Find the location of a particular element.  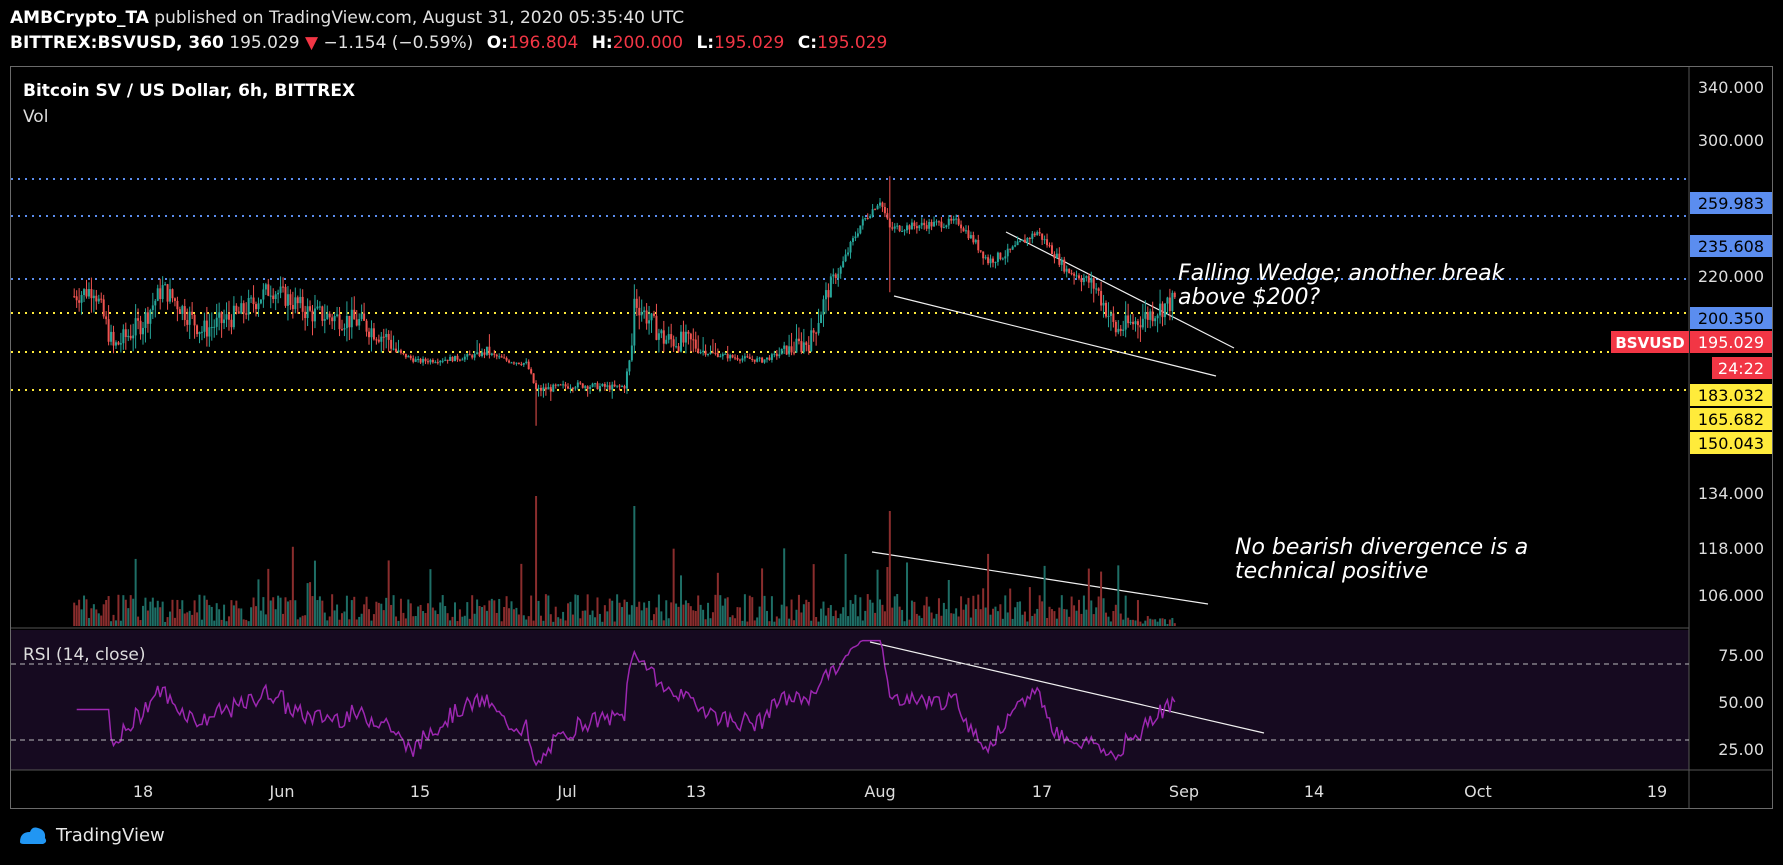

wedge-annotation-line2: above $200? is located at coordinates (1249, 297).